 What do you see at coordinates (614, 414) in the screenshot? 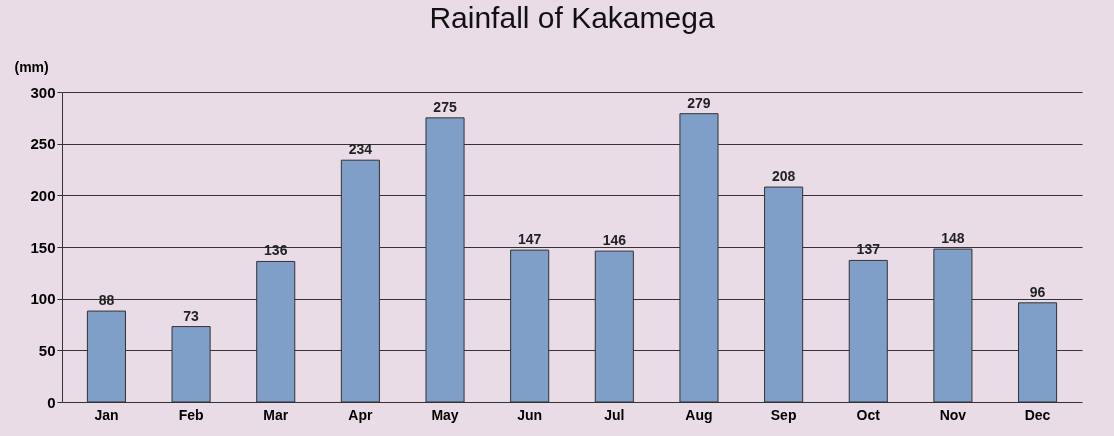
I see `x-tick-label: Jul` at bounding box center [614, 414].